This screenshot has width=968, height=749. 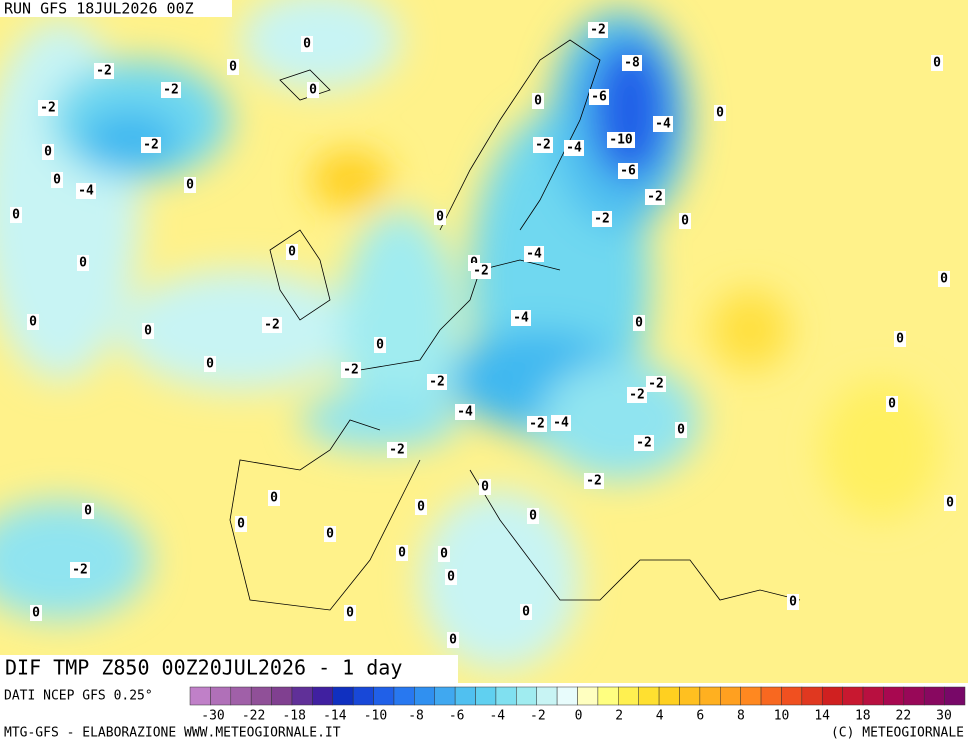 I want to click on colorbar-tick-label: 0, so click(x=579, y=716).